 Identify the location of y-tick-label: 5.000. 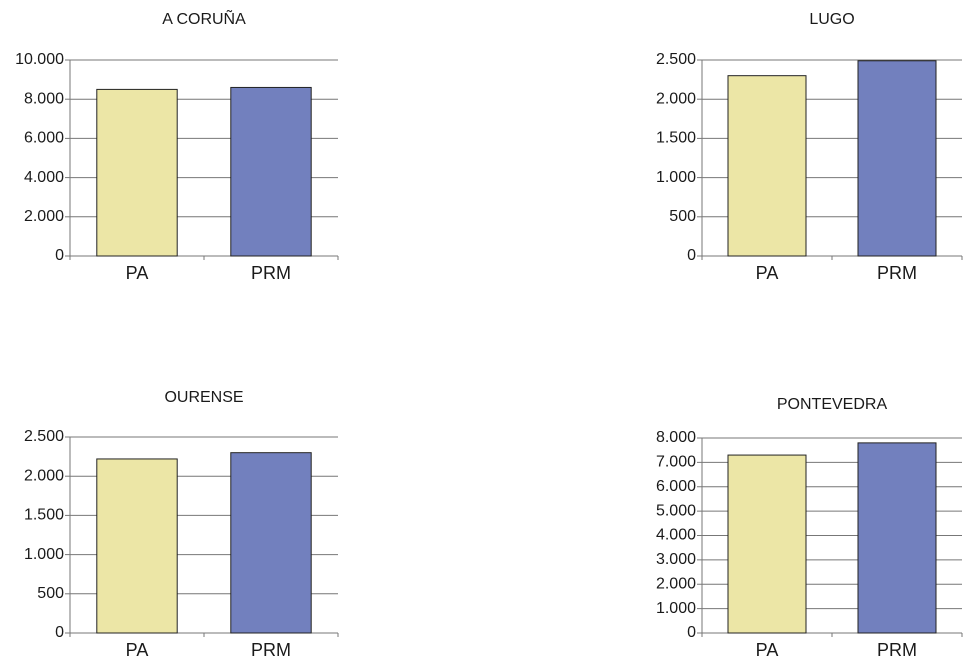
(676, 510).